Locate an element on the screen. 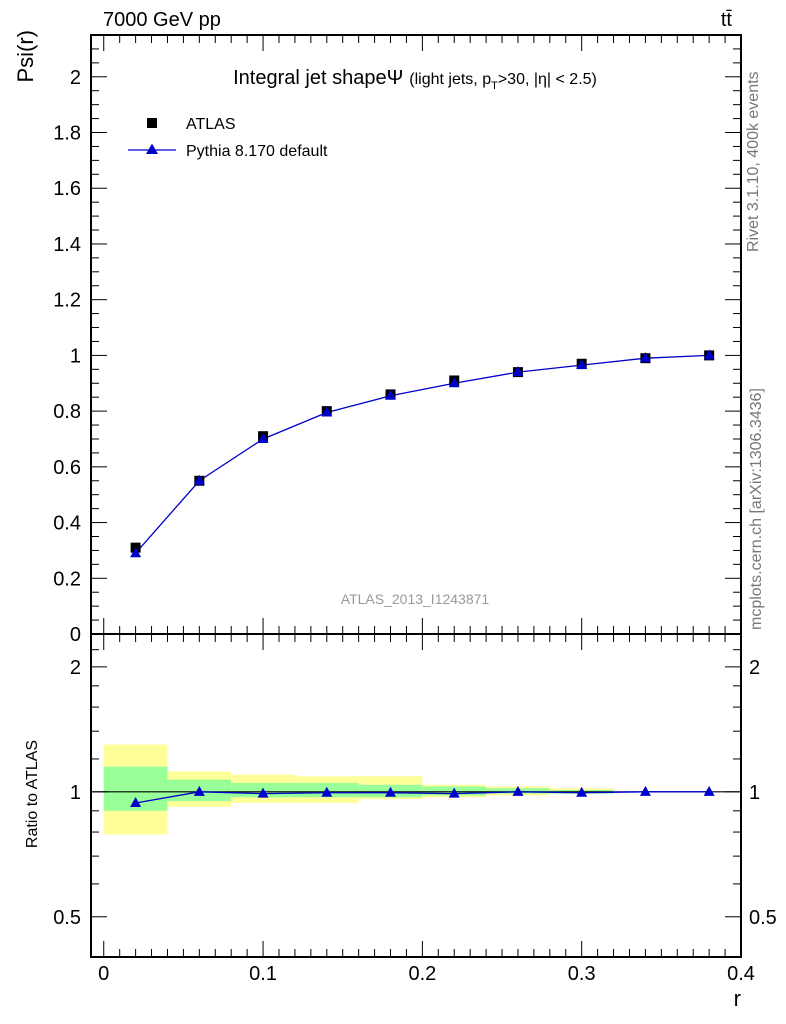 This screenshot has width=786, height=1024. ratio-tick-label-right: 0.5 is located at coordinates (763, 918).